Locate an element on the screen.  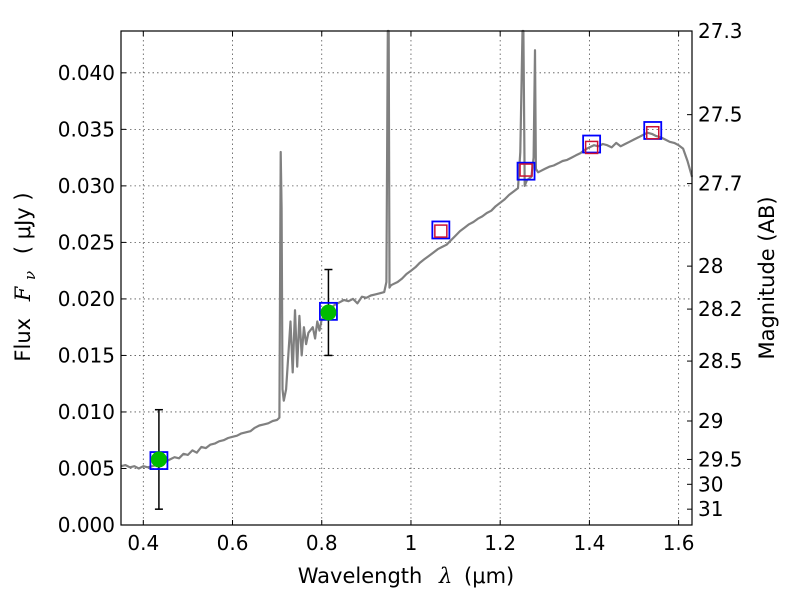
y-tick-label: 0.000 is located at coordinates (86, 525).